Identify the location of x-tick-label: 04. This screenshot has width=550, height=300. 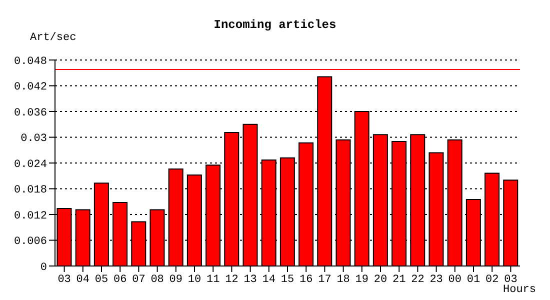
(83, 280).